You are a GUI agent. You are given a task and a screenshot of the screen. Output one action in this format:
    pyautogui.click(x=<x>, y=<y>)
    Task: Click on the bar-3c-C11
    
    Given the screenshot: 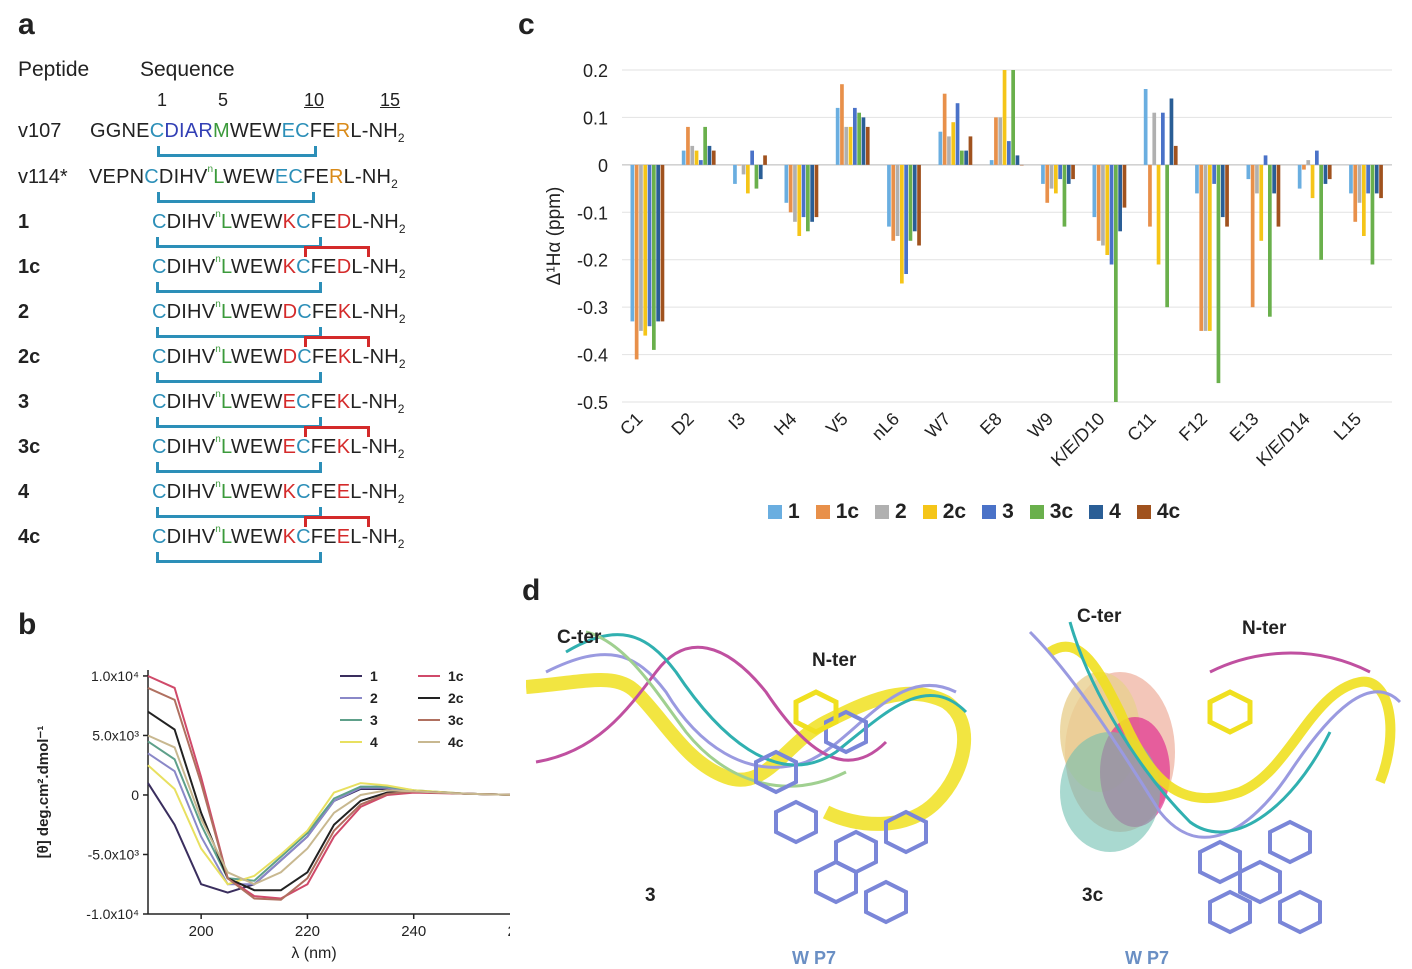 What is the action you would take?
    pyautogui.click(x=1167, y=236)
    